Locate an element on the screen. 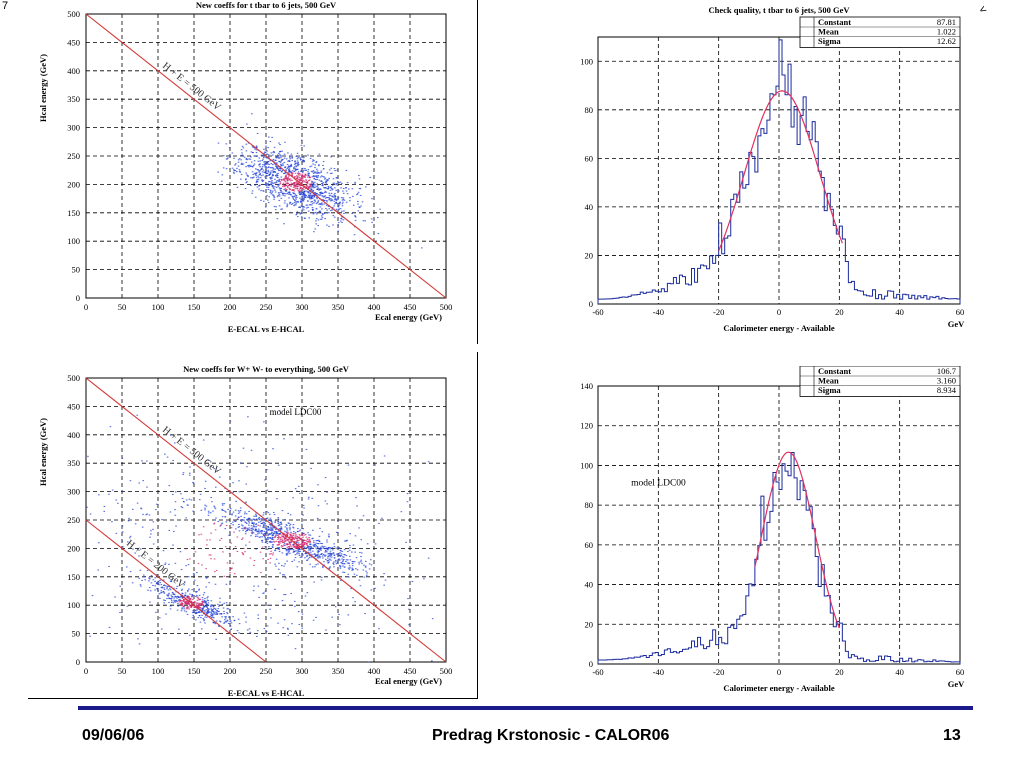 The width and height of the screenshot is (1024, 768). chart-title: New coeffs for t tbar to 6 jets, 500 GeV is located at coordinates (266, 5).